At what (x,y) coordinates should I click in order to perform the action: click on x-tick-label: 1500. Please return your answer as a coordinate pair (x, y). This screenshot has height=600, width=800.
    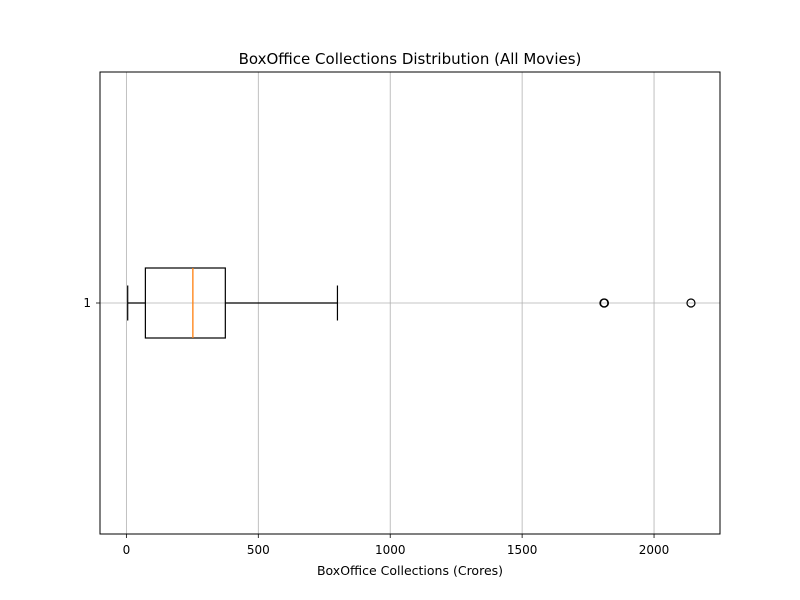
    Looking at the image, I should click on (522, 550).